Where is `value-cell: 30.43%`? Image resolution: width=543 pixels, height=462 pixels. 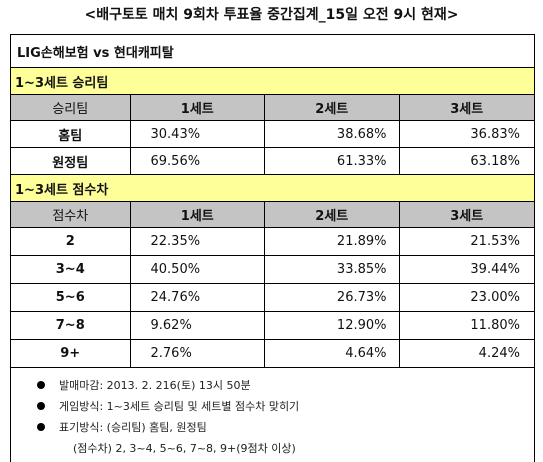 value-cell: 30.43% is located at coordinates (198, 134).